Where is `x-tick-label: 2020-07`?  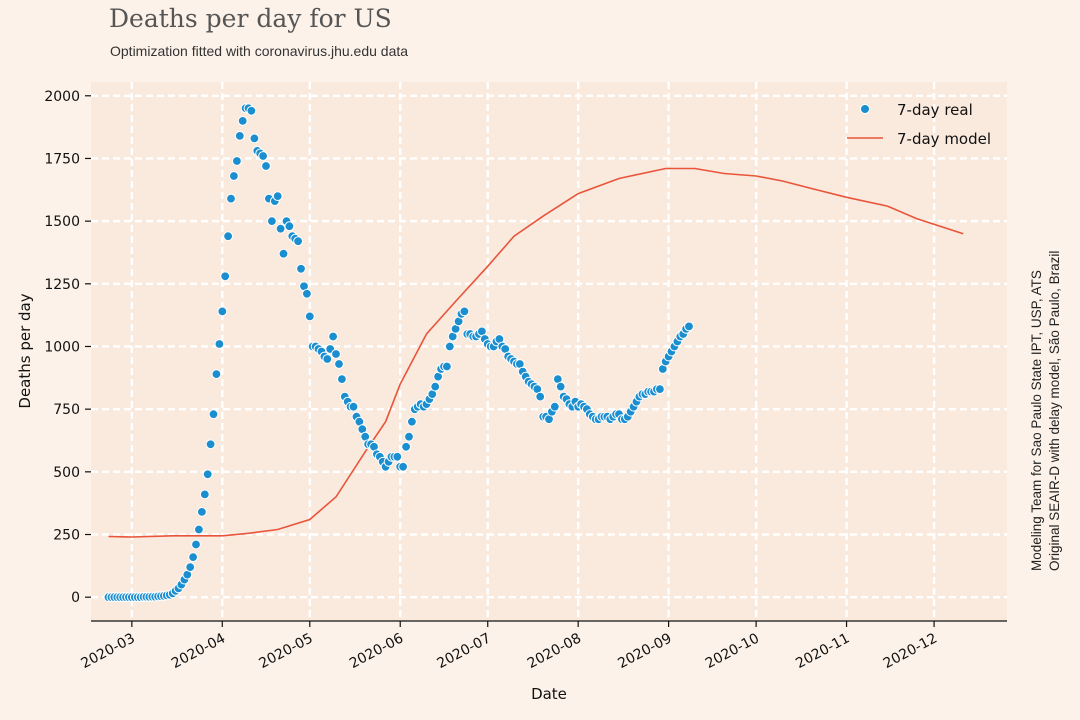 x-tick-label: 2020-07 is located at coordinates (463, 651).